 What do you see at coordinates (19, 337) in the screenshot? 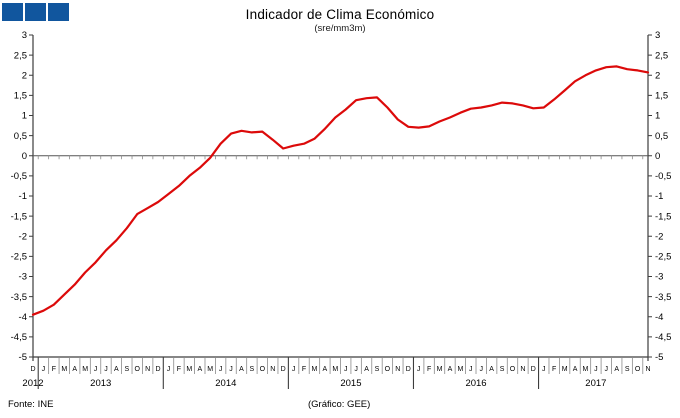
I see `ytick-label-left: -4,5` at bounding box center [19, 337].